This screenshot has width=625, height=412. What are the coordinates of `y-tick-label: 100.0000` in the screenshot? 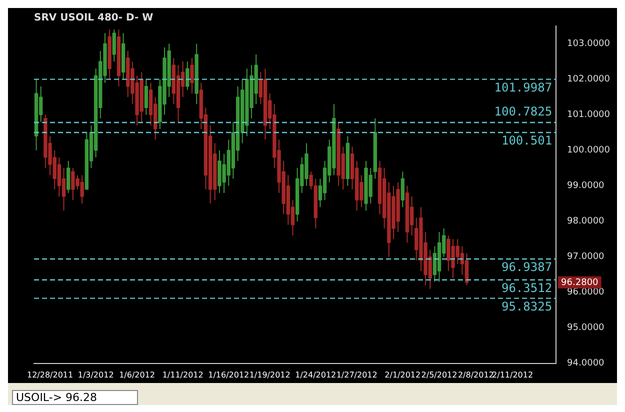 It's located at (588, 151).